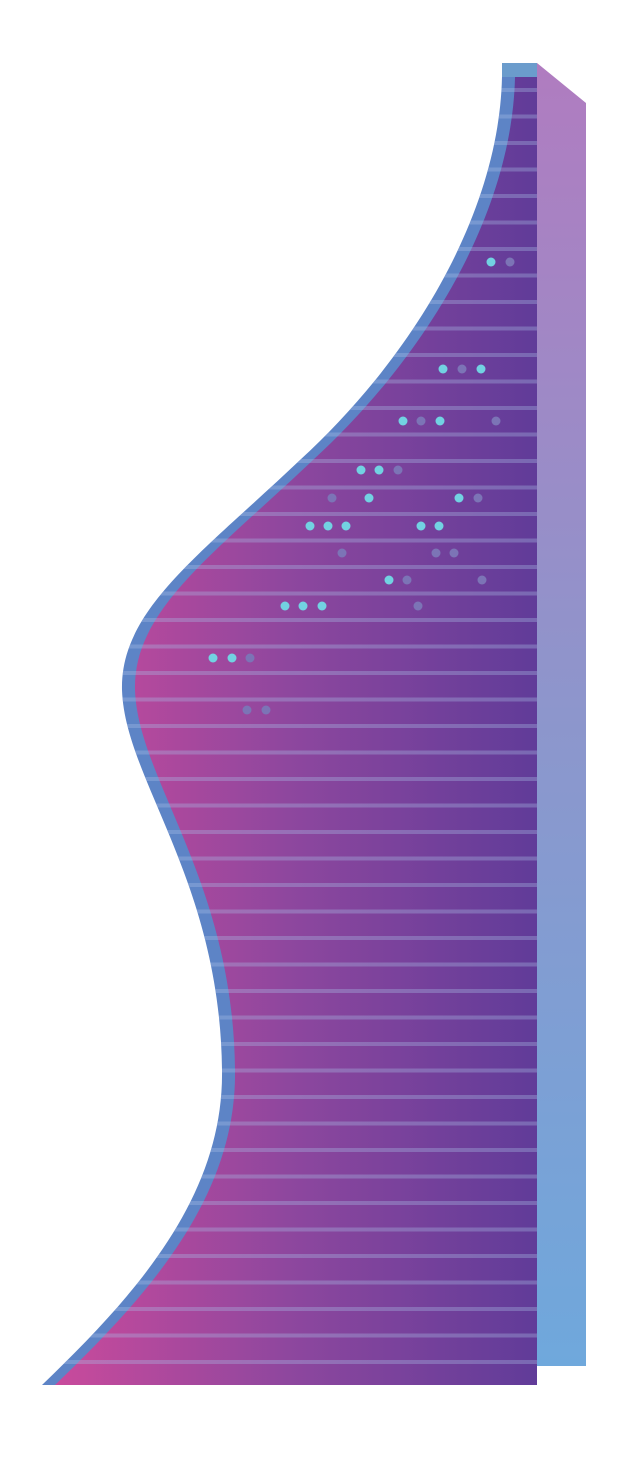  Describe the element at coordinates (561, 714) in the screenshot. I see `side-face` at that location.